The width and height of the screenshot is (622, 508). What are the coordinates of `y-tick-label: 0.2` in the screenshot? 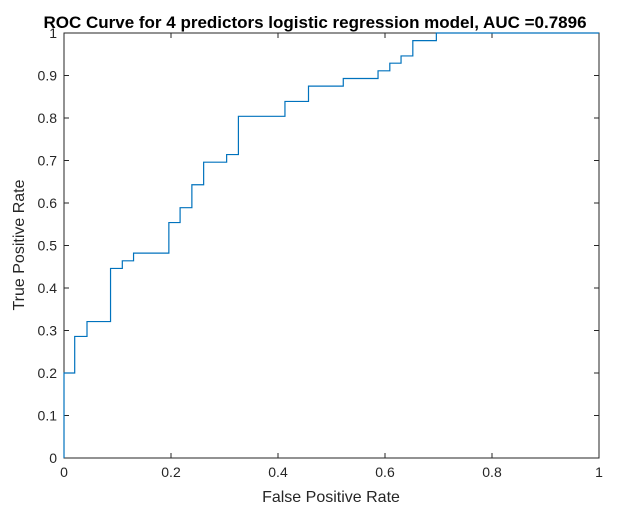 It's located at (48, 373).